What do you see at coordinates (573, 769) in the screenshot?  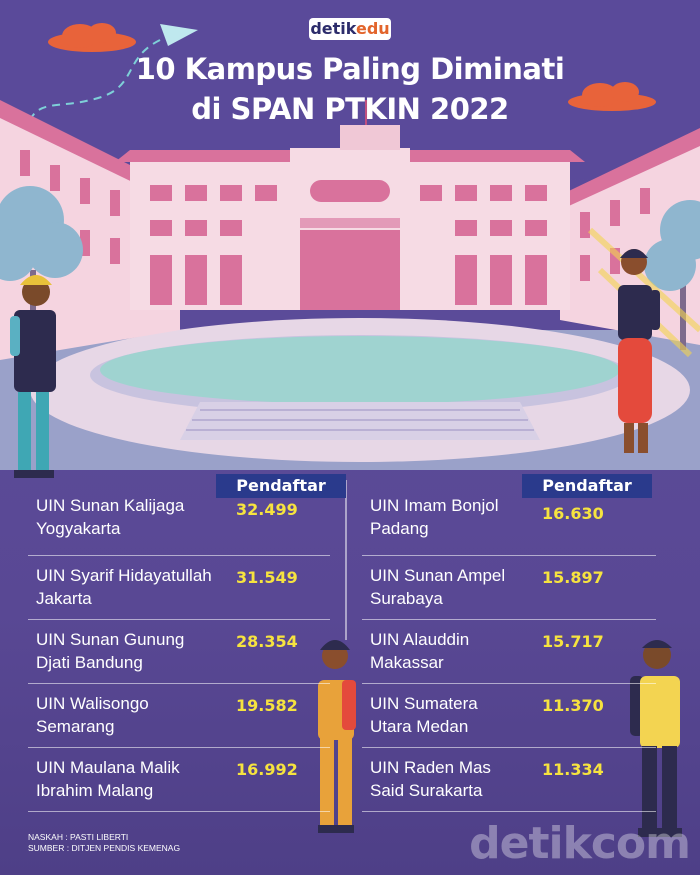 I see `applicant-count: 11.334` at bounding box center [573, 769].